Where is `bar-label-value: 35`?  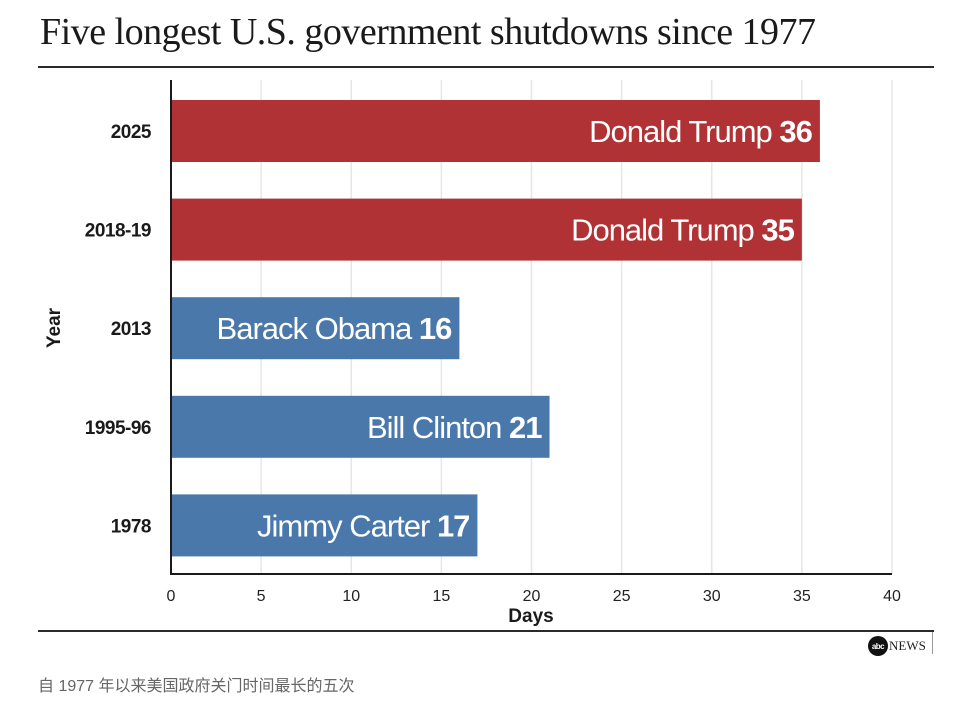
bar-label-value: 35 is located at coordinates (777, 230).